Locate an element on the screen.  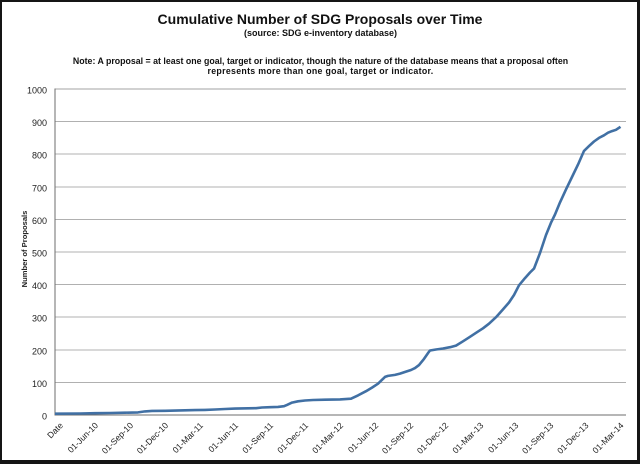
svg-text: 01-Jun-12 is located at coordinates (363, 437).